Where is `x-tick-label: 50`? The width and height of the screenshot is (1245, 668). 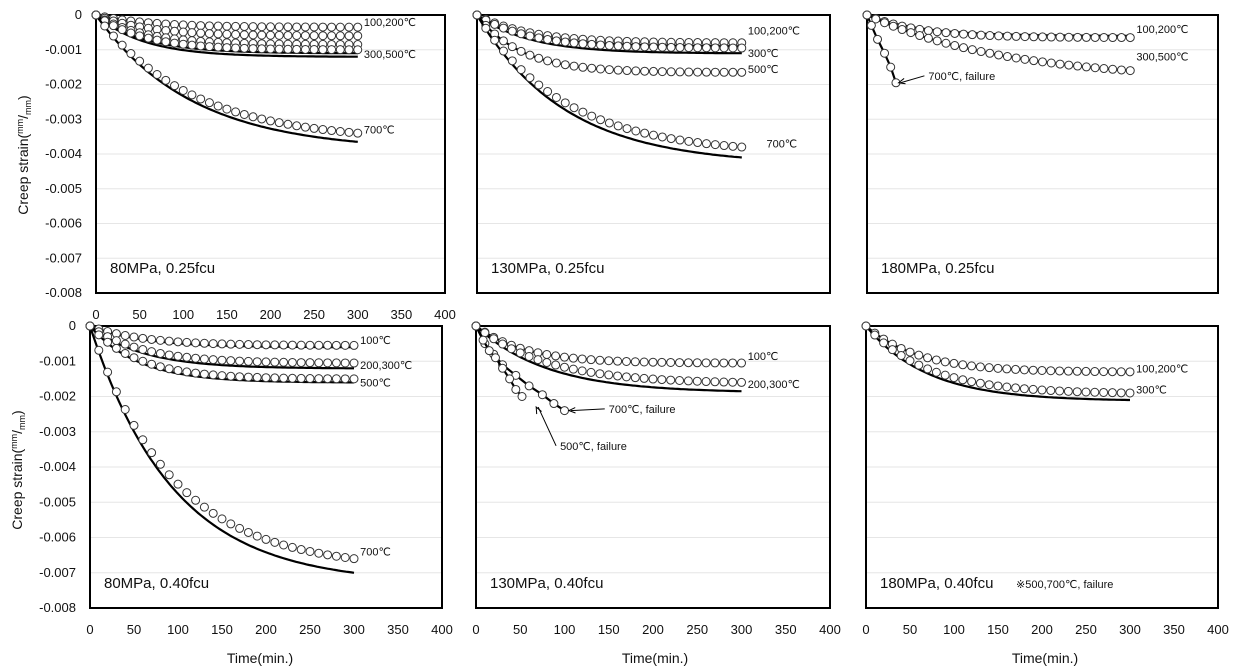
x-tick-label: 50 is located at coordinates (134, 629).